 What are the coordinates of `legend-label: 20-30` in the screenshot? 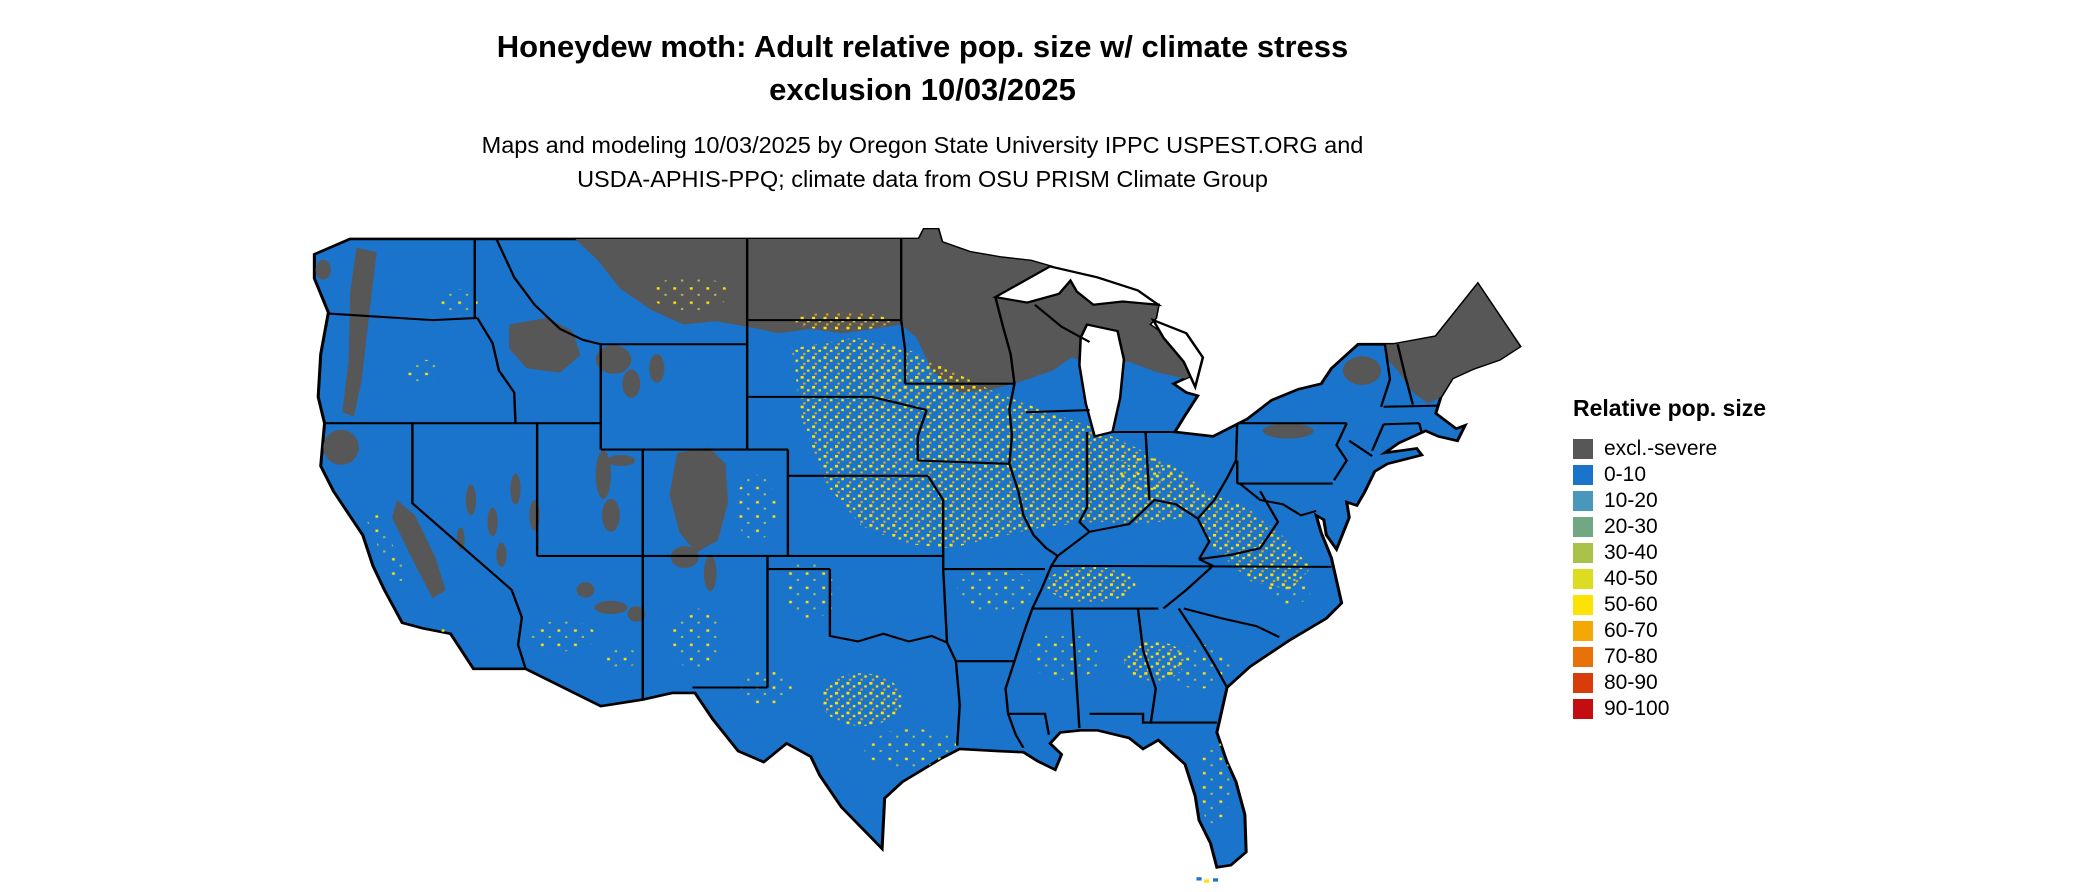 It's located at (1631, 526).